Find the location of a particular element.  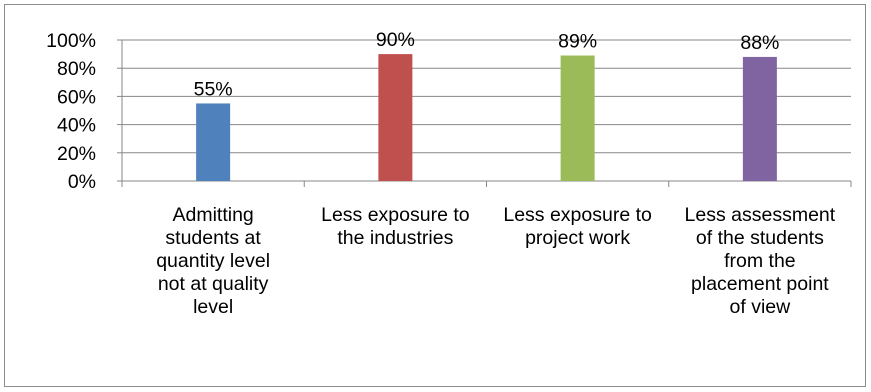

x-category-label: Less exposure to project work is located at coordinates (577, 226).